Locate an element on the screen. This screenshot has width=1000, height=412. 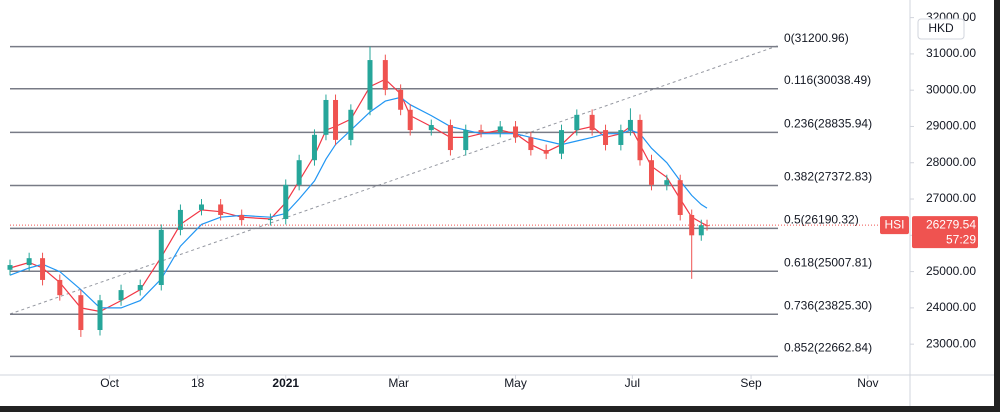
countdown: 57:29 is located at coordinates (961, 239).